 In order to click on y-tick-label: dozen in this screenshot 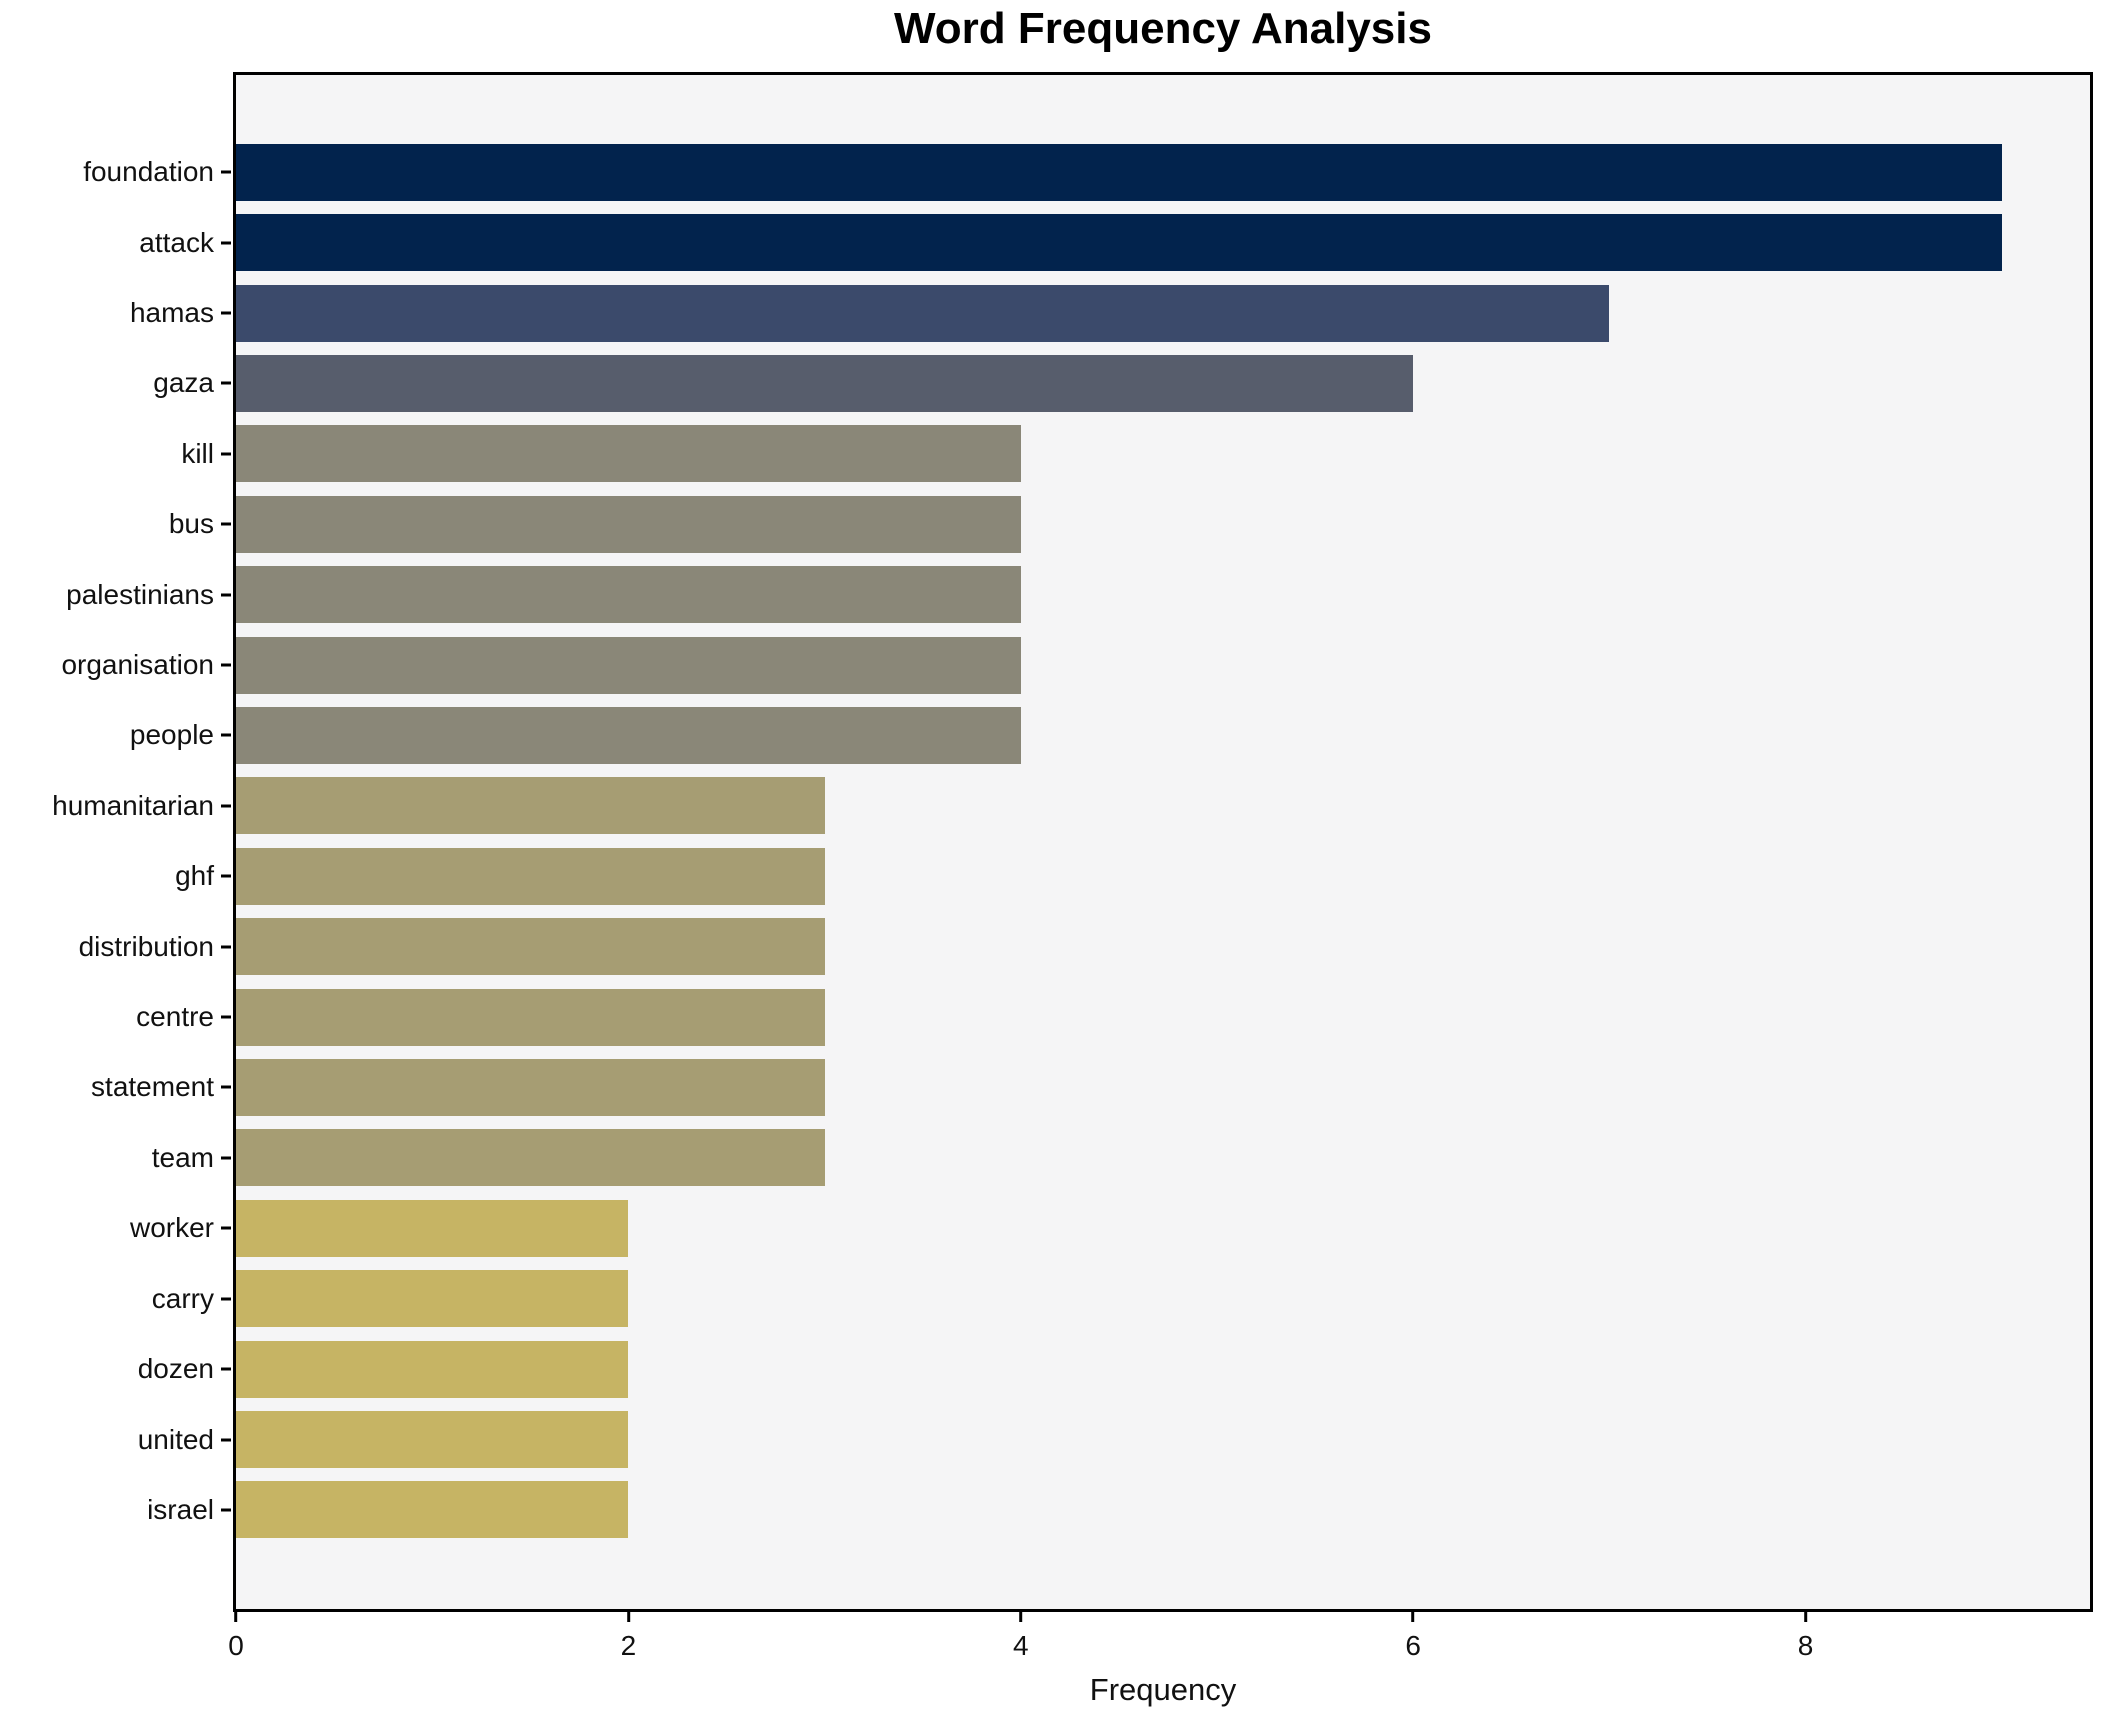, I will do `click(175, 1369)`.